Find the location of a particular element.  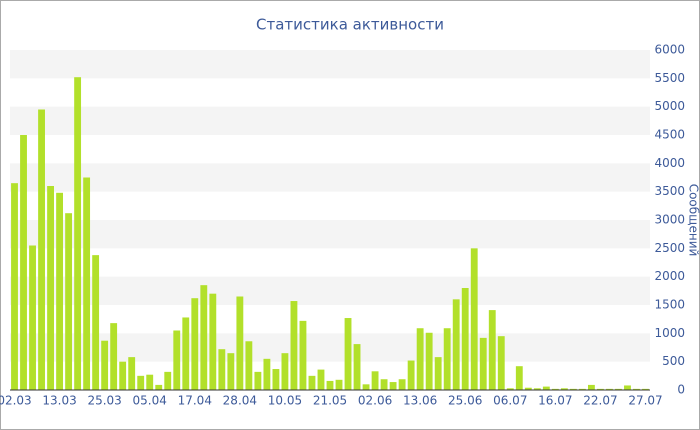

x-tick-label: 13.06 is located at coordinates (420, 401).